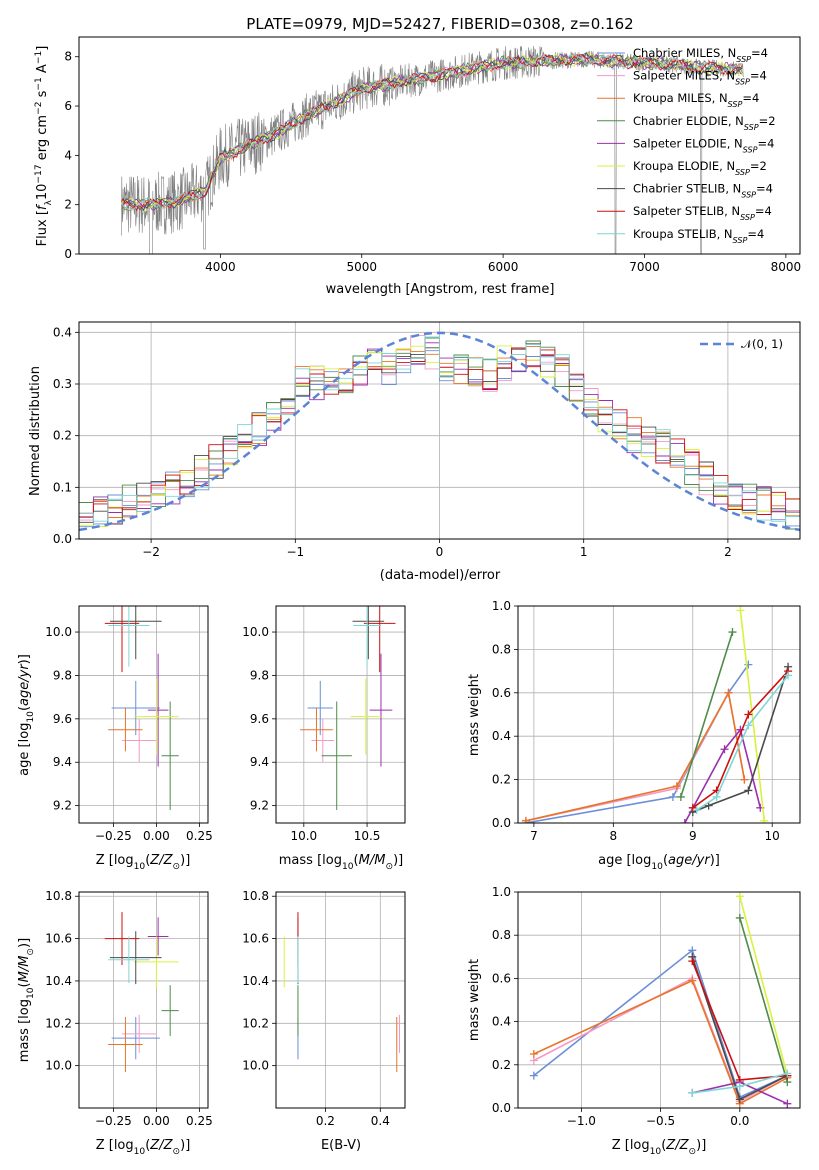 This screenshot has width=819, height=1170. I want to click on legend-entry: Kroupa MILES, NSSP=4, so click(696, 100).